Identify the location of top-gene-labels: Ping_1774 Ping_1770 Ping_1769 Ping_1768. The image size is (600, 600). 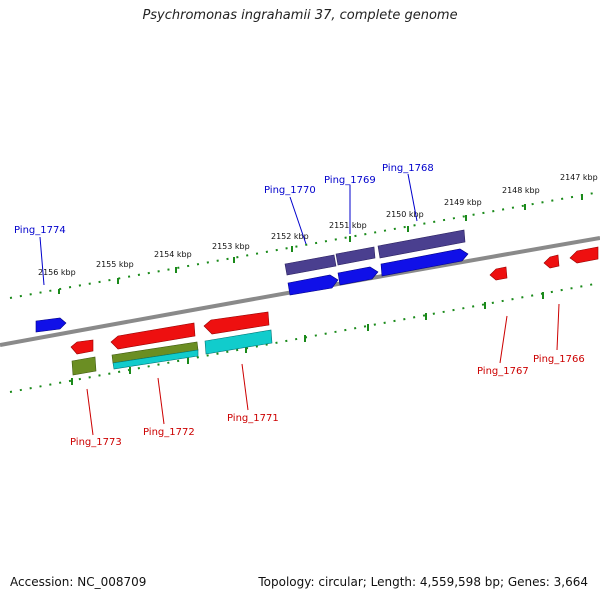
(224, 224).